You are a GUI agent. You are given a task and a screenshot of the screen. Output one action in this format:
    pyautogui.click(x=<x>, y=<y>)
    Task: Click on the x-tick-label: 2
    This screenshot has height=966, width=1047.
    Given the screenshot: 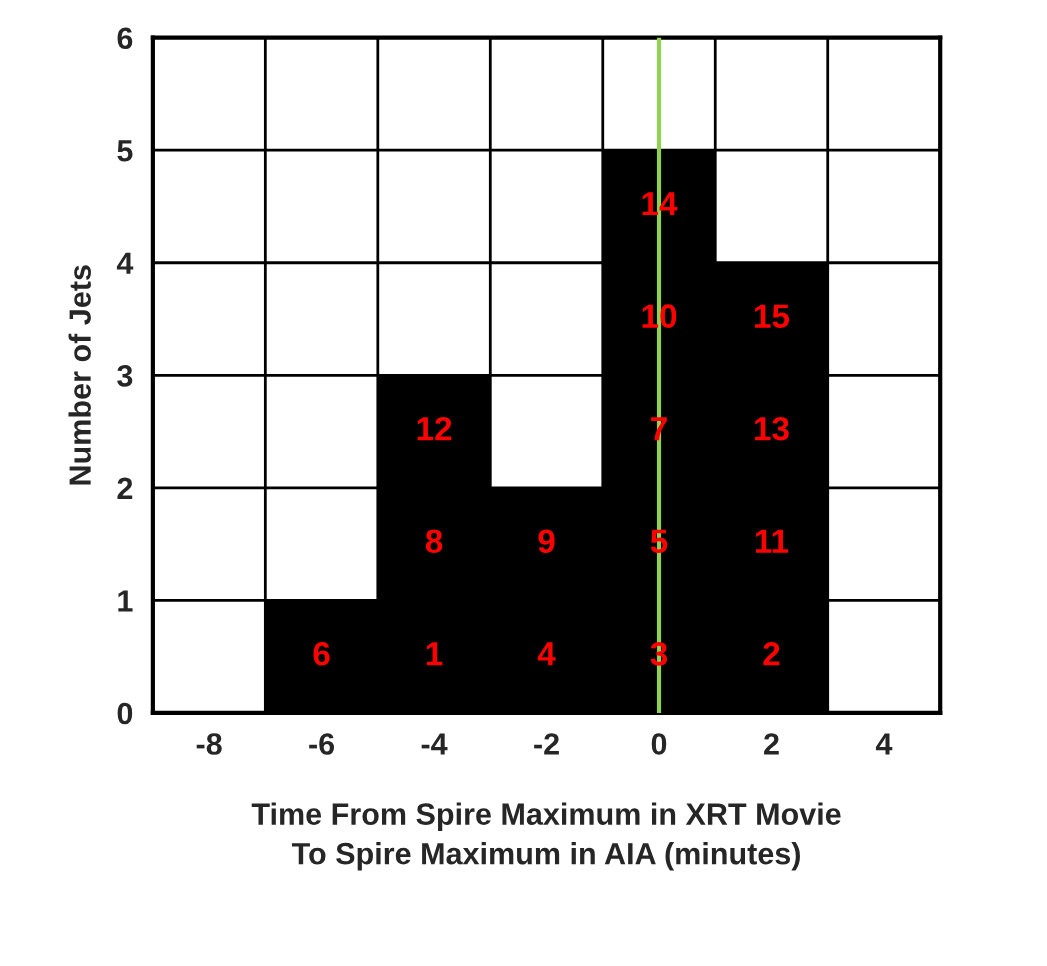 What is the action you would take?
    pyautogui.click(x=771, y=744)
    